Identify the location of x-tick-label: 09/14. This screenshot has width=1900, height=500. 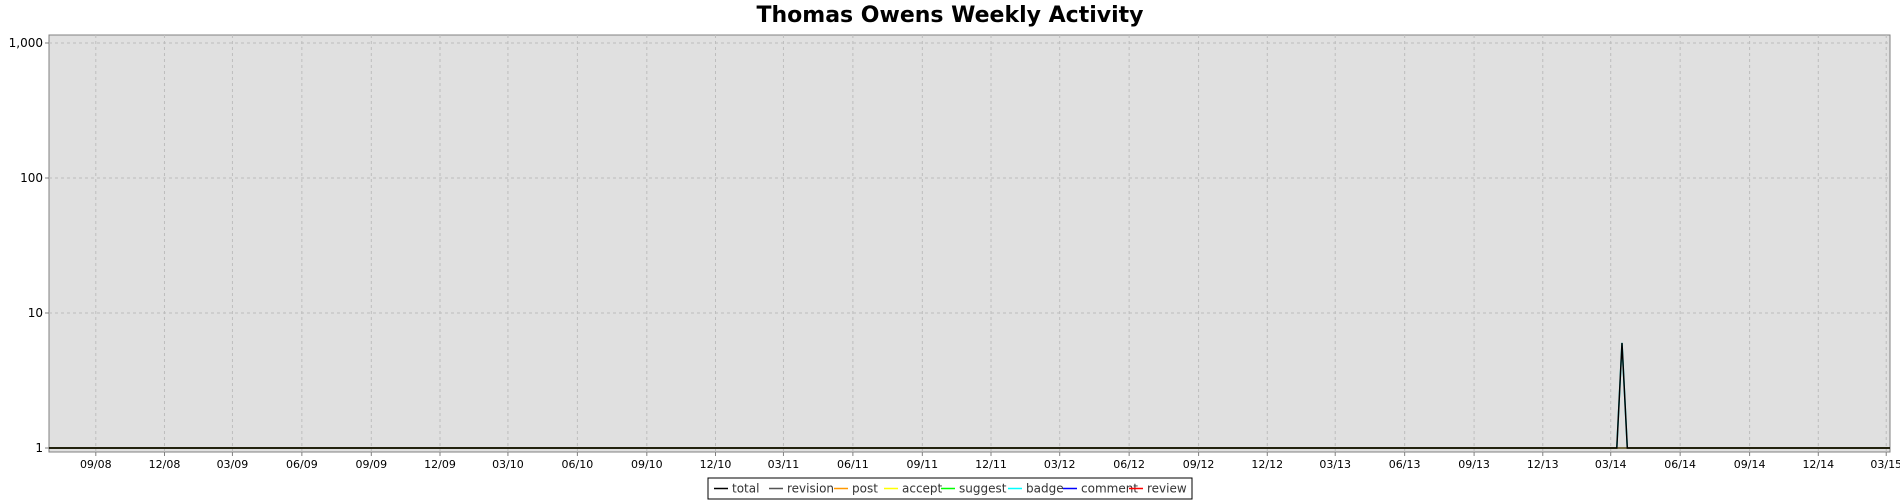
(1750, 464).